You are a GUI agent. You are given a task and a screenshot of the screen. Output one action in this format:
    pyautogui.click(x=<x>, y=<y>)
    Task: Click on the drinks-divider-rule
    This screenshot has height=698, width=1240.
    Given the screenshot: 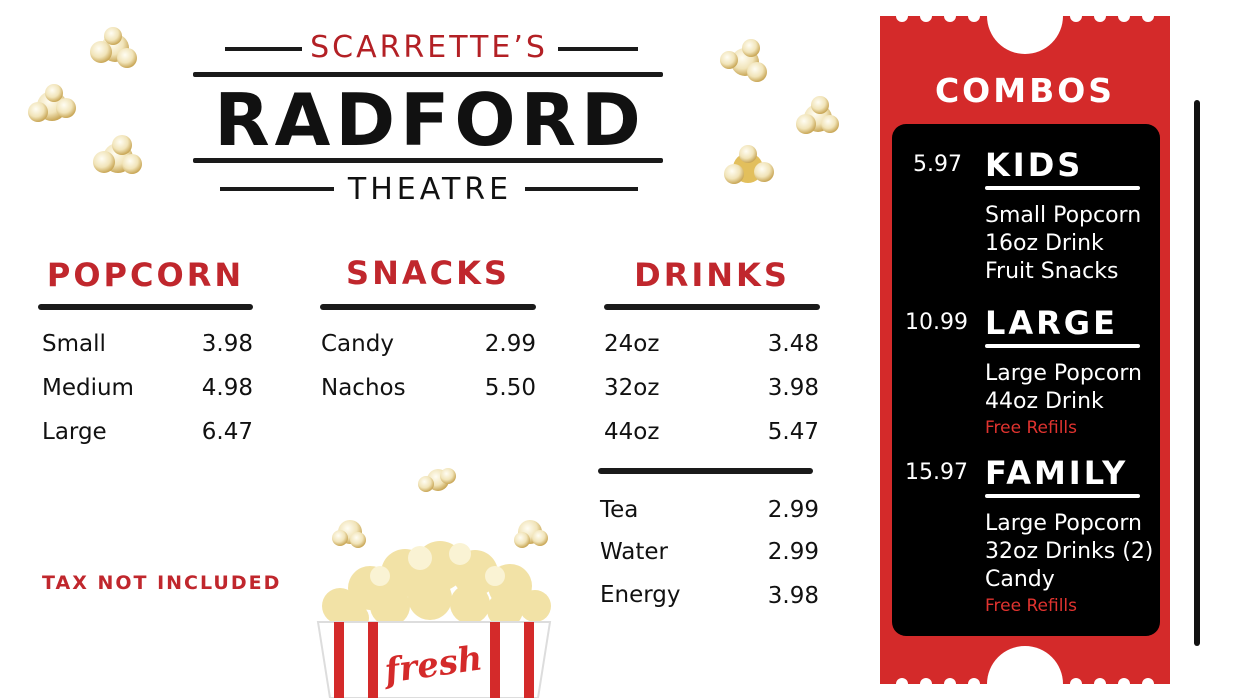 What is the action you would take?
    pyautogui.click(x=705, y=471)
    